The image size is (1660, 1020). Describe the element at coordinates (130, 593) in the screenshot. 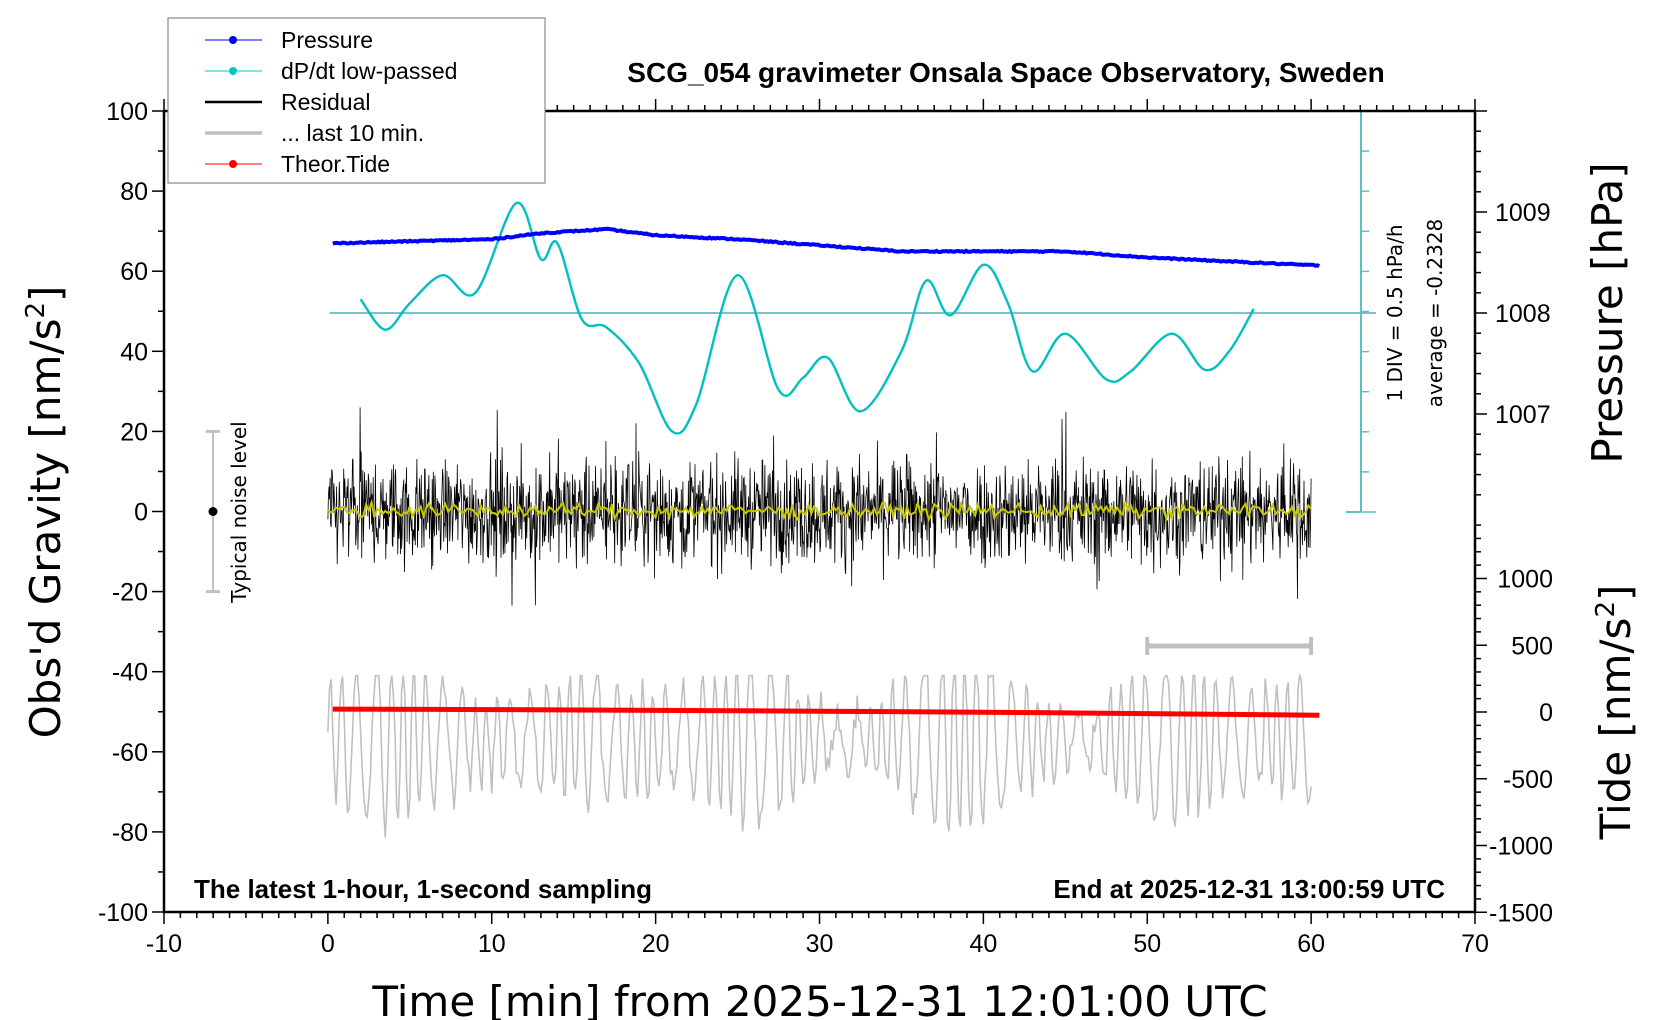

I see `y-left-tick-label: -20` at that location.